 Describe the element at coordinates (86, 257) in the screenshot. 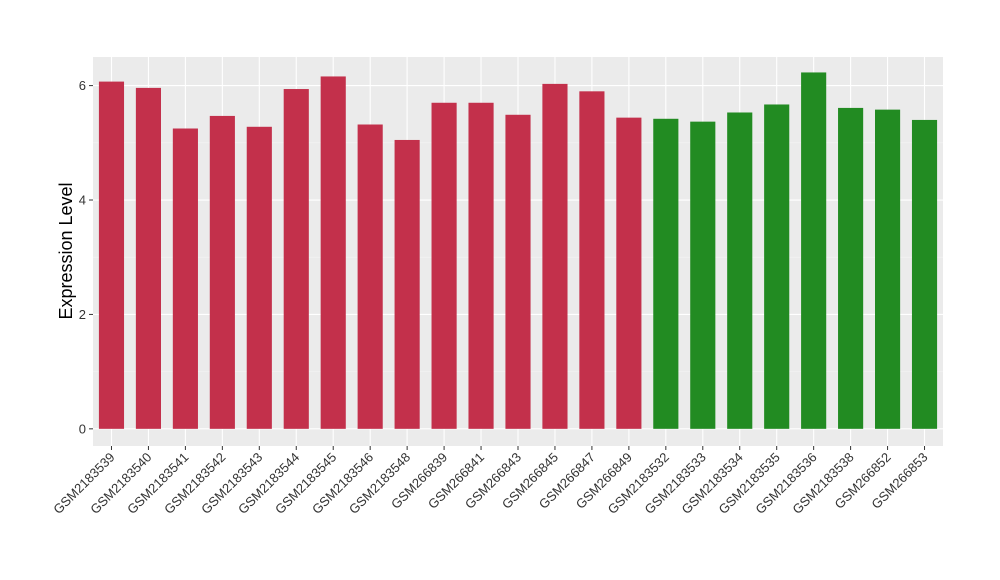

I see `y-axis: 0 2 4 6` at that location.